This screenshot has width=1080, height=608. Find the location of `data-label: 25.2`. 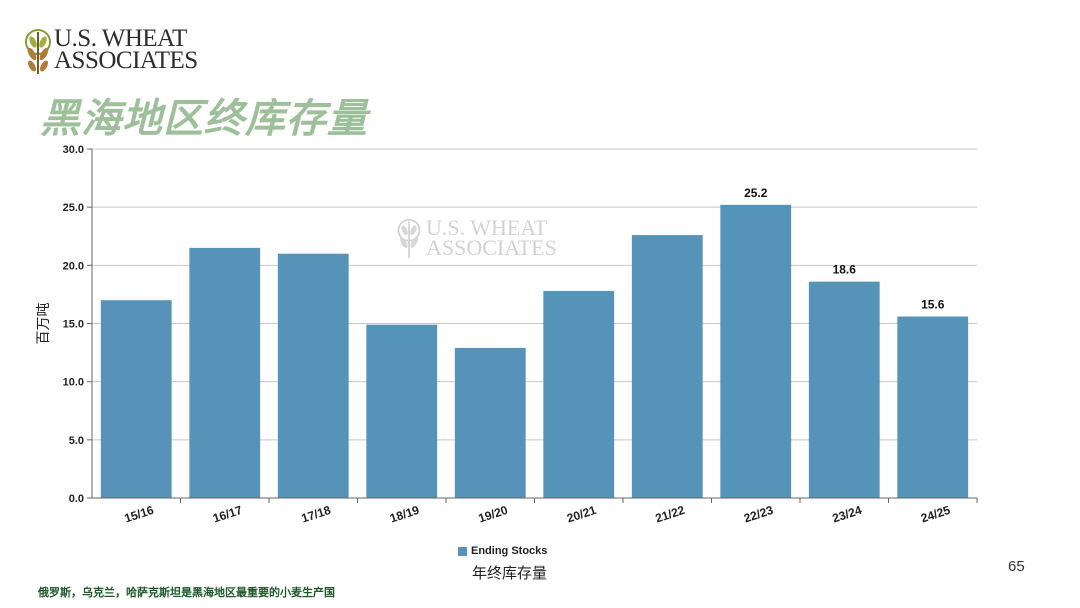

data-label: 25.2 is located at coordinates (756, 193).